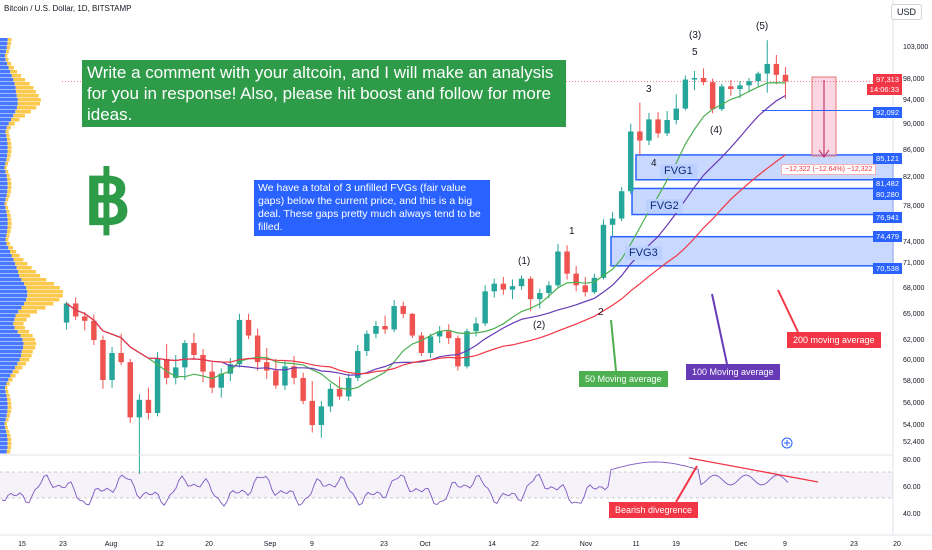  What do you see at coordinates (787, 443) in the screenshot?
I see `plus-circle-icon` at bounding box center [787, 443].